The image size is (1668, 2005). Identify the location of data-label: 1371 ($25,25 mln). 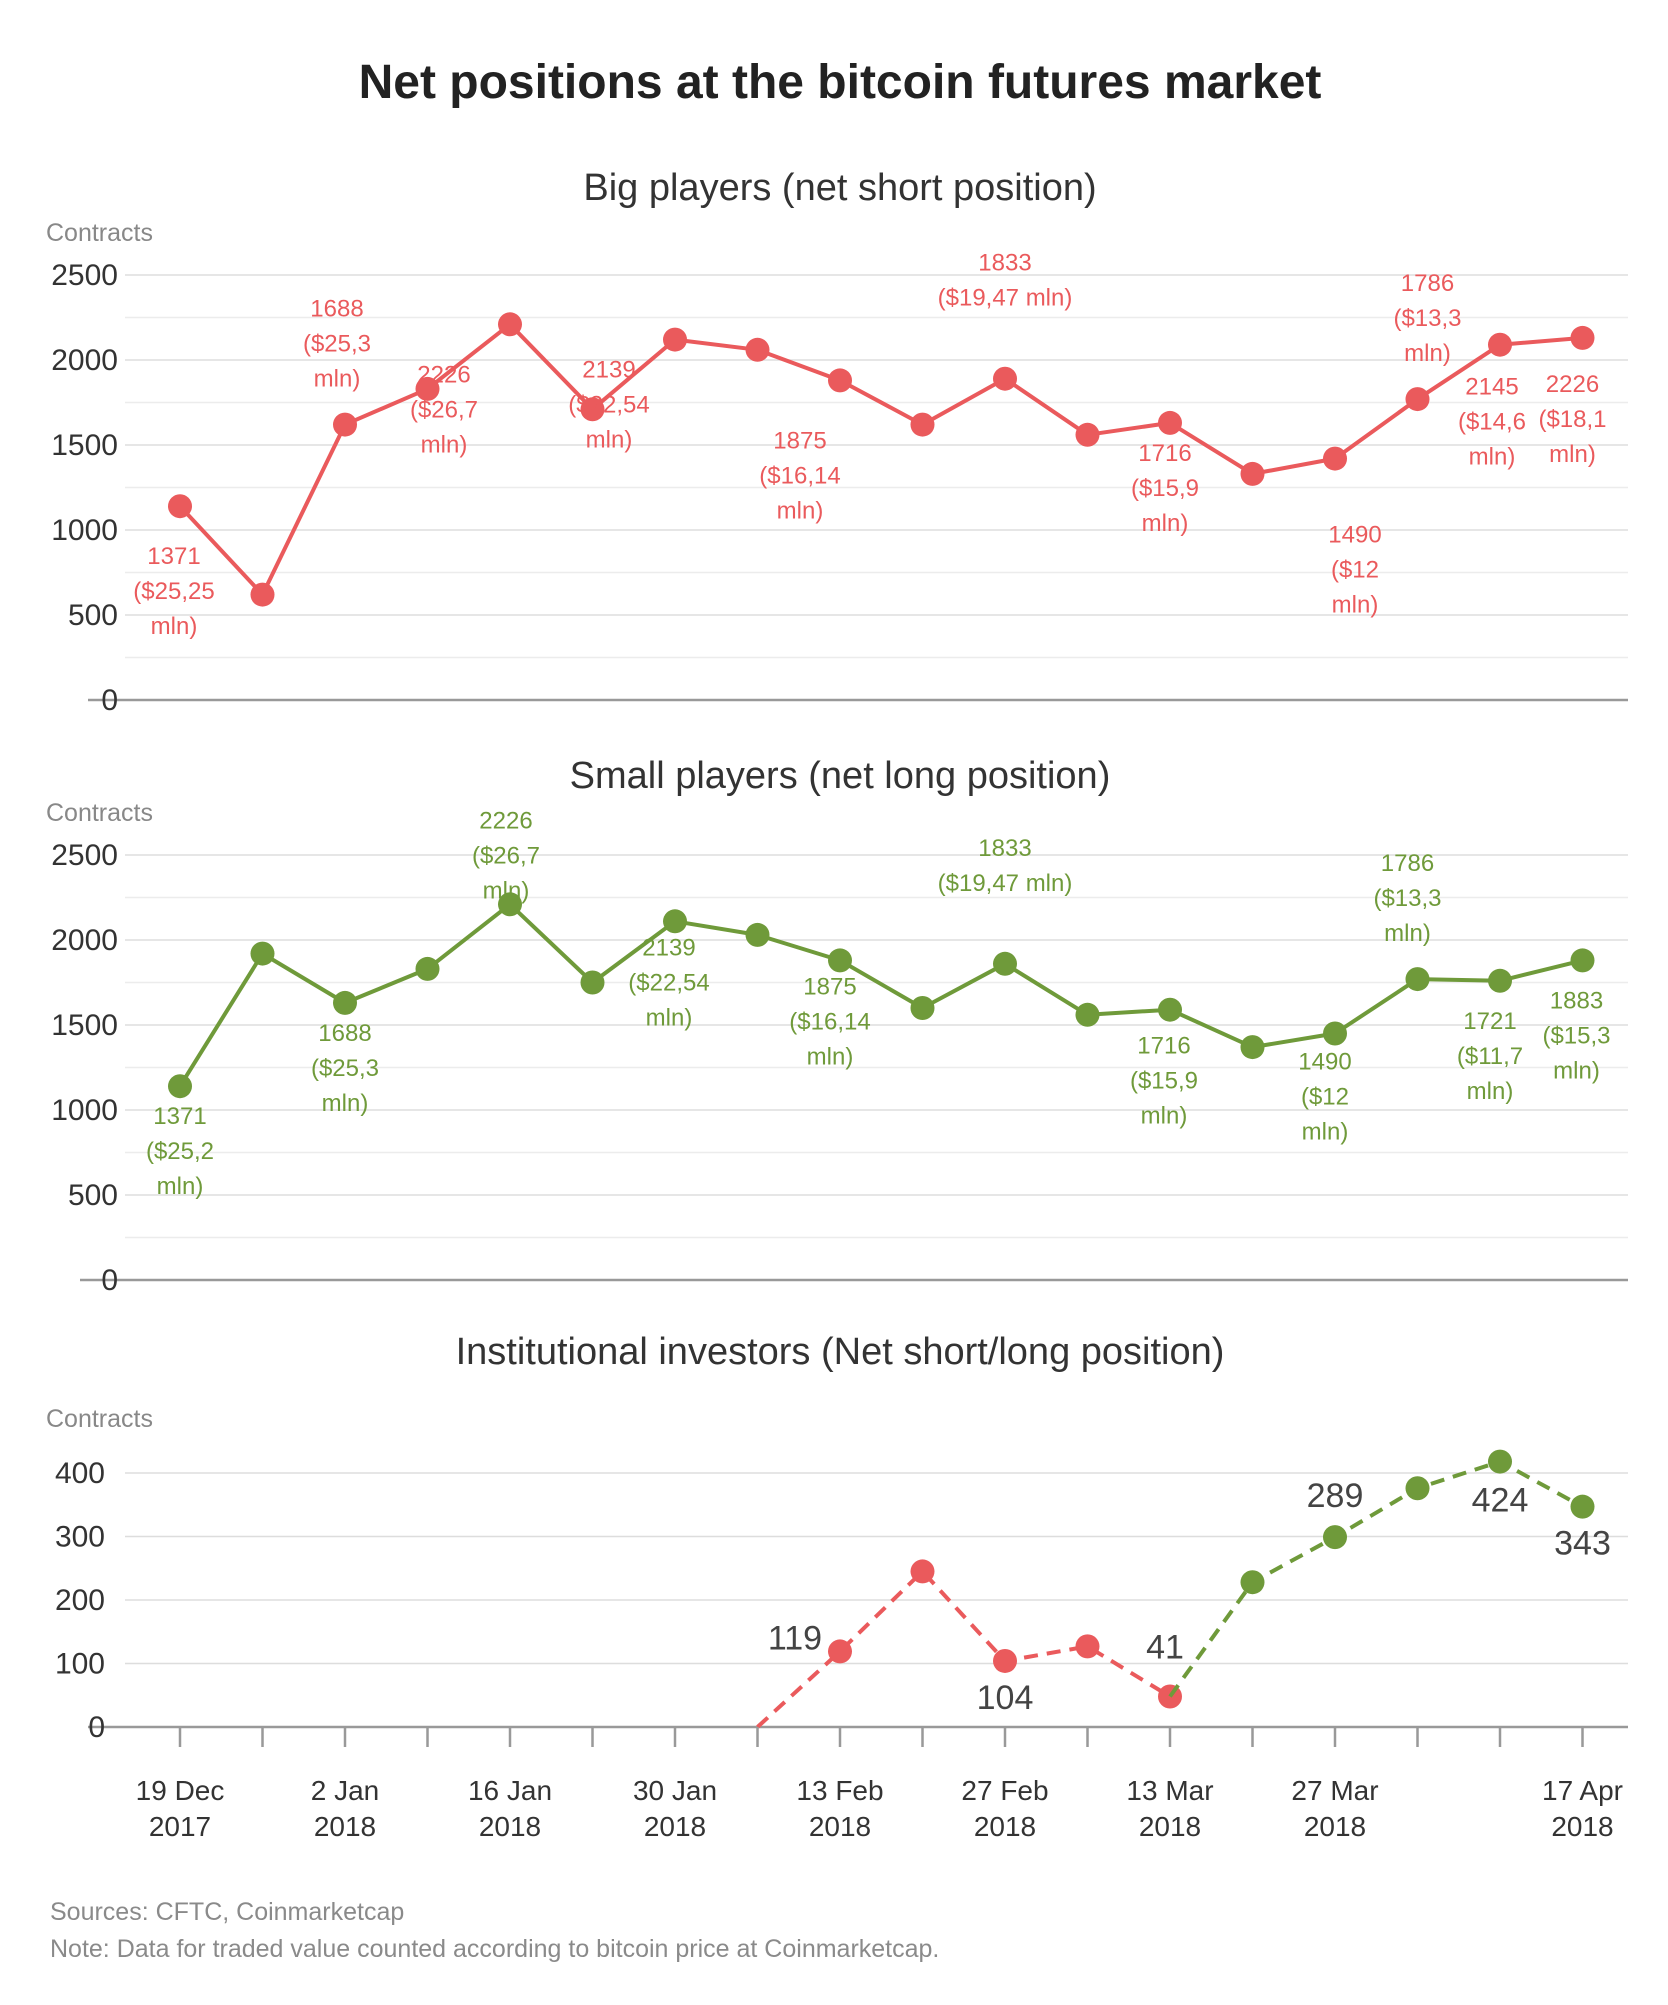
(173, 591).